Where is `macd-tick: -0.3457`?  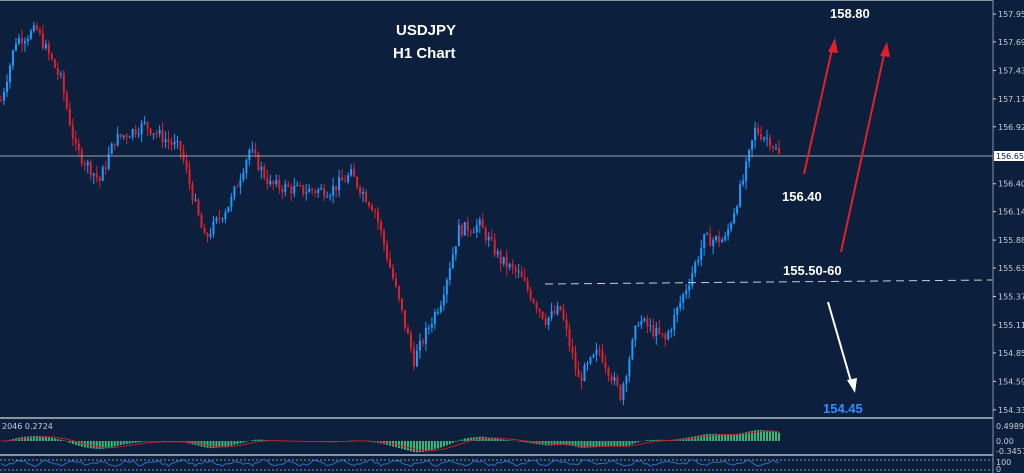
macd-tick: -0.3457 is located at coordinates (1010, 451).